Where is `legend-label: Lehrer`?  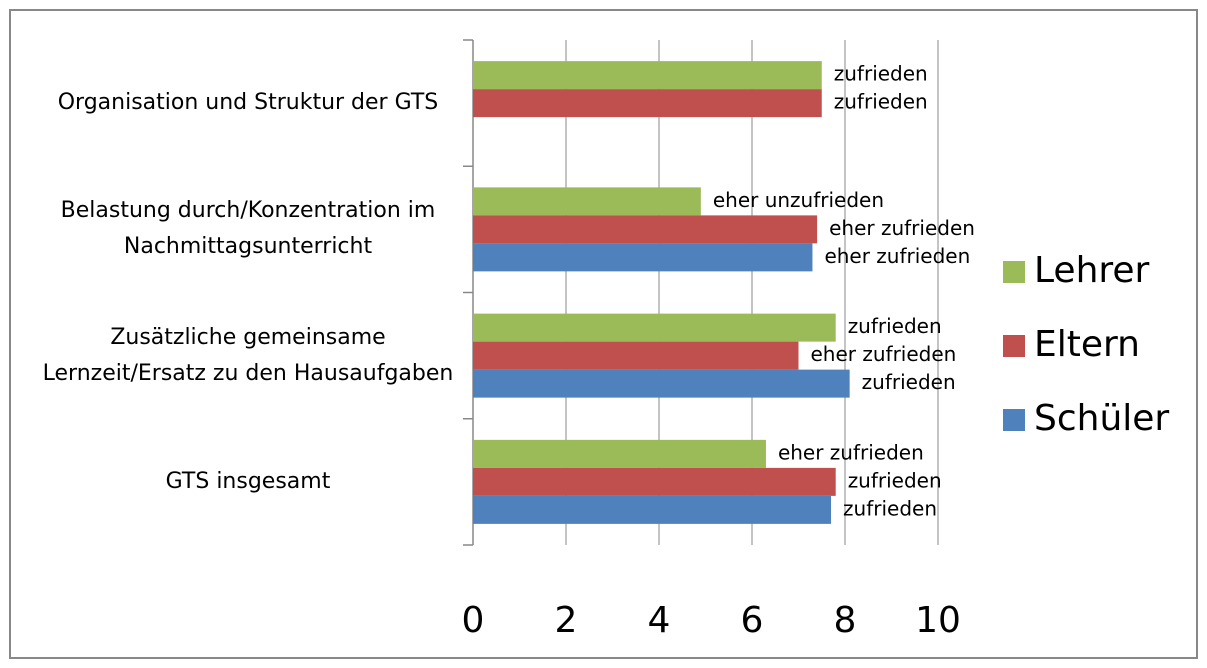
legend-label: Lehrer is located at coordinates (1092, 270).